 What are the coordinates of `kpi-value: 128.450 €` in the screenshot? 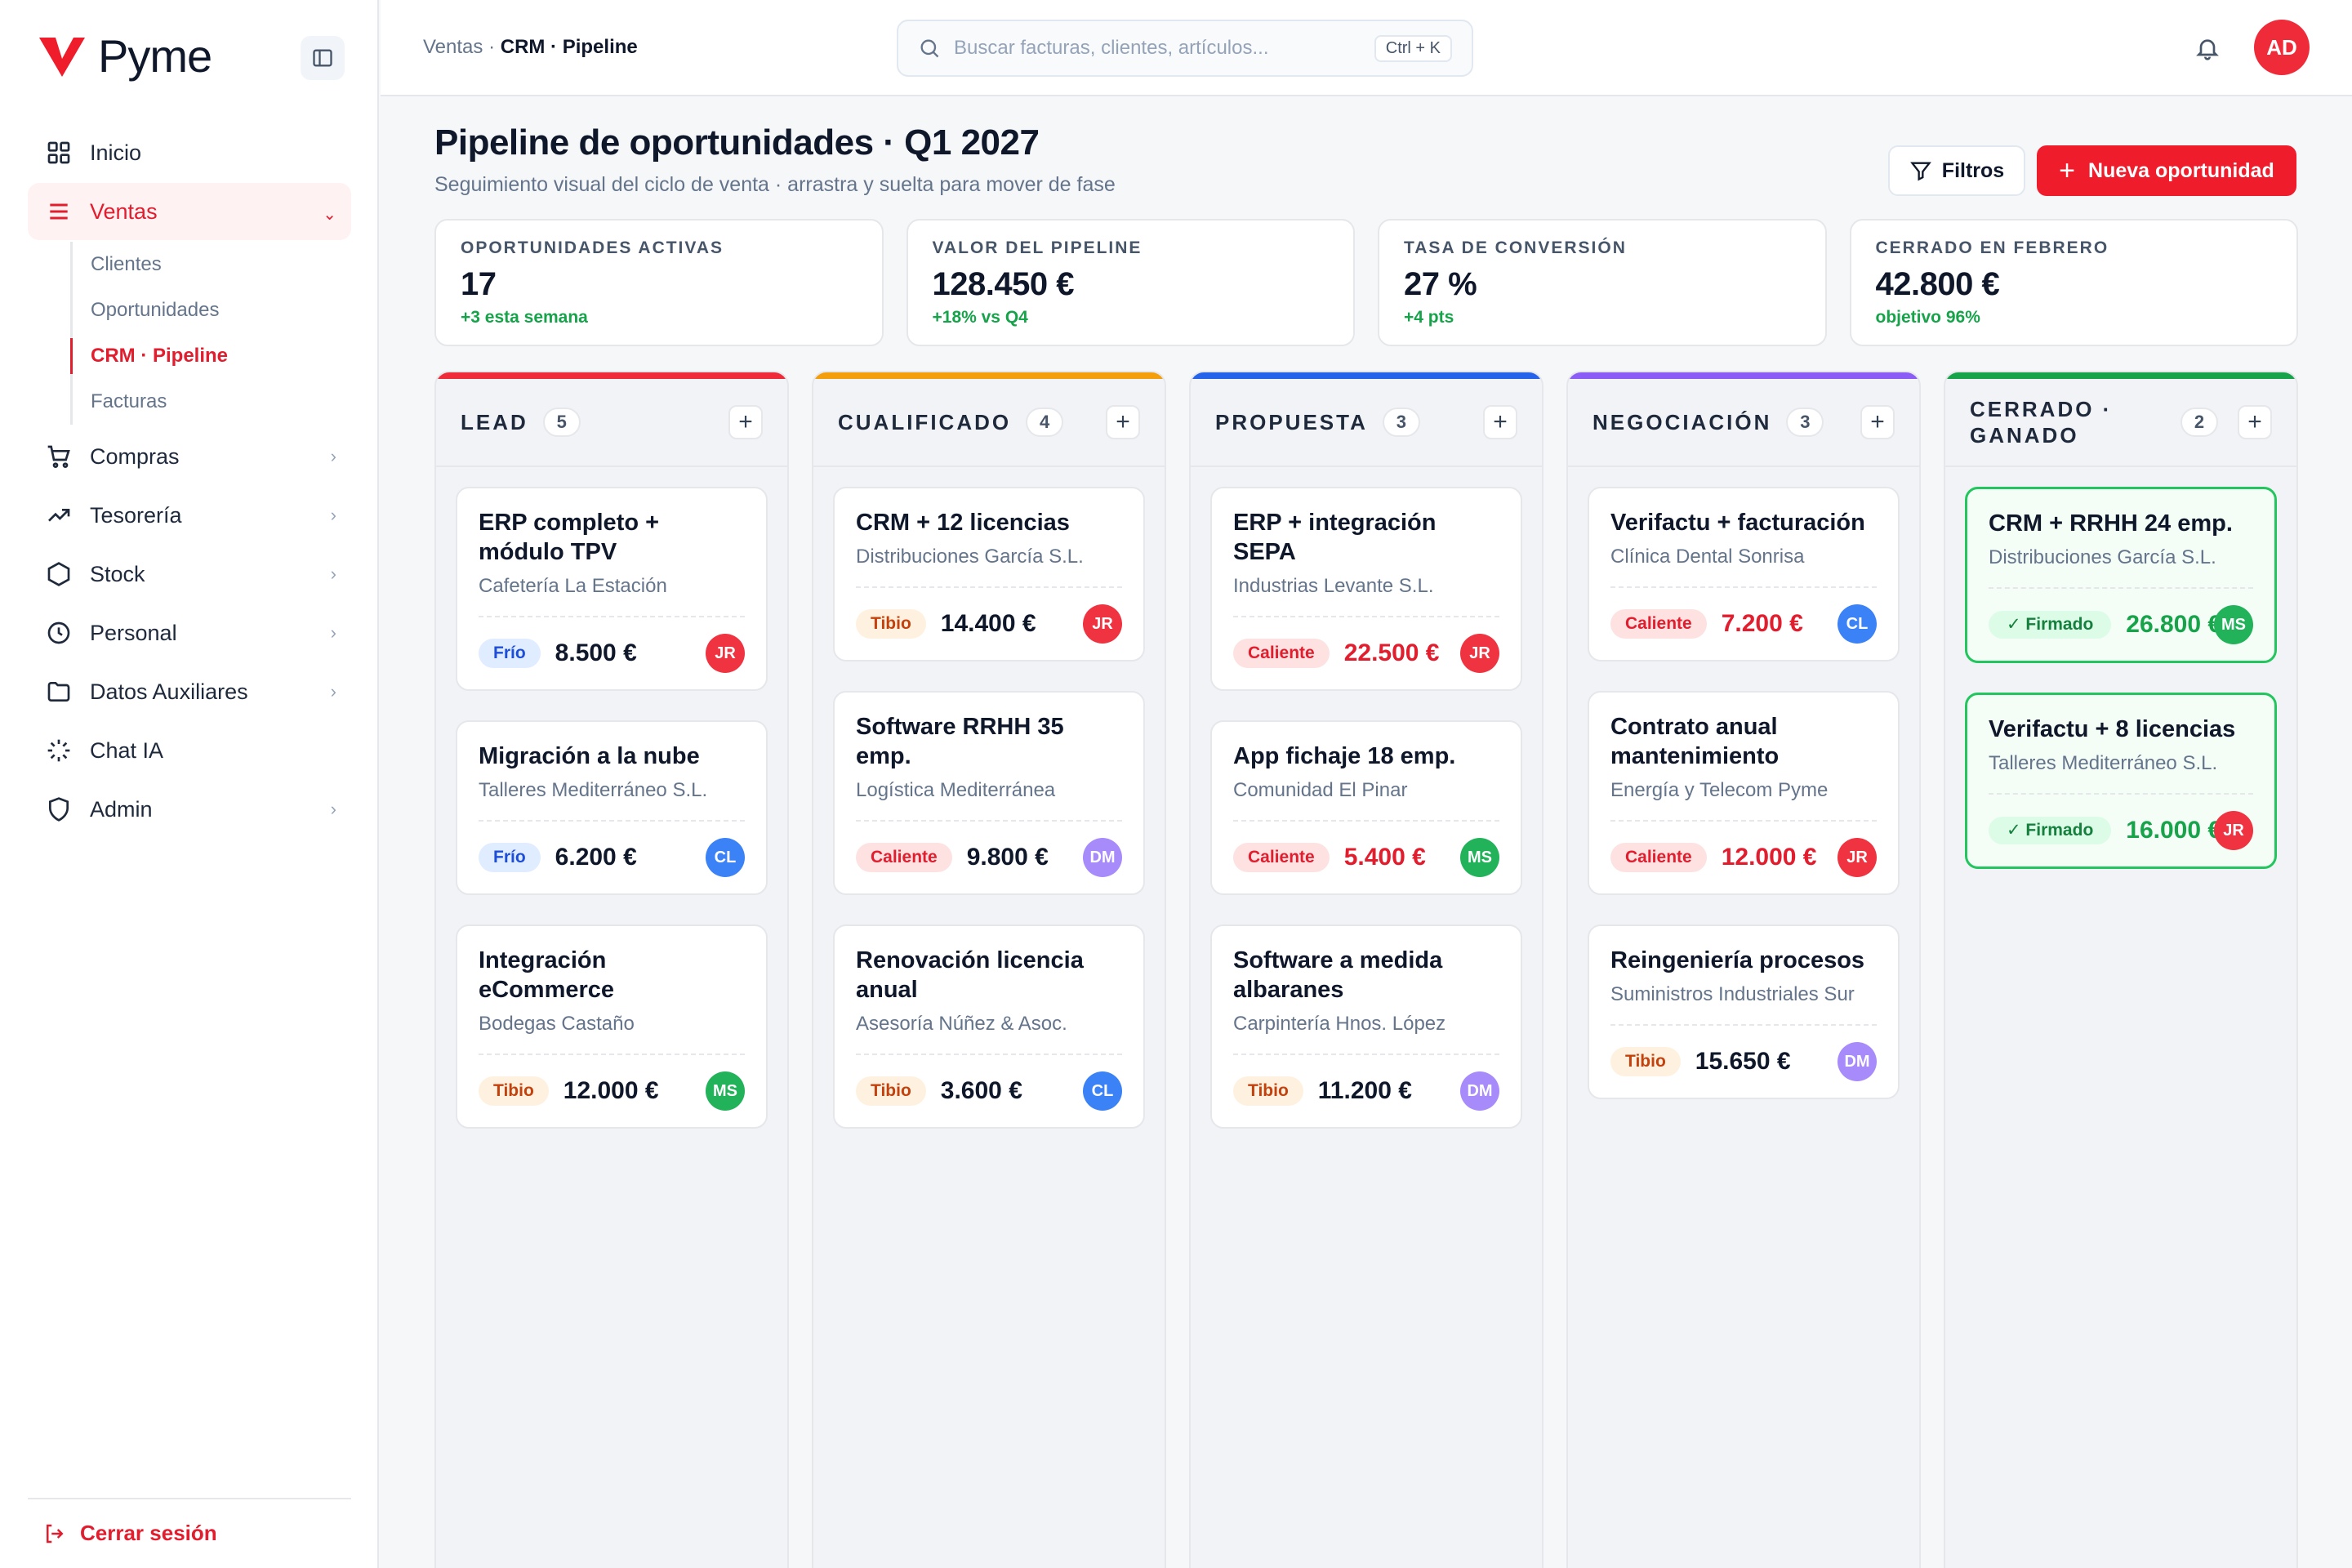 It's located at (1003, 284).